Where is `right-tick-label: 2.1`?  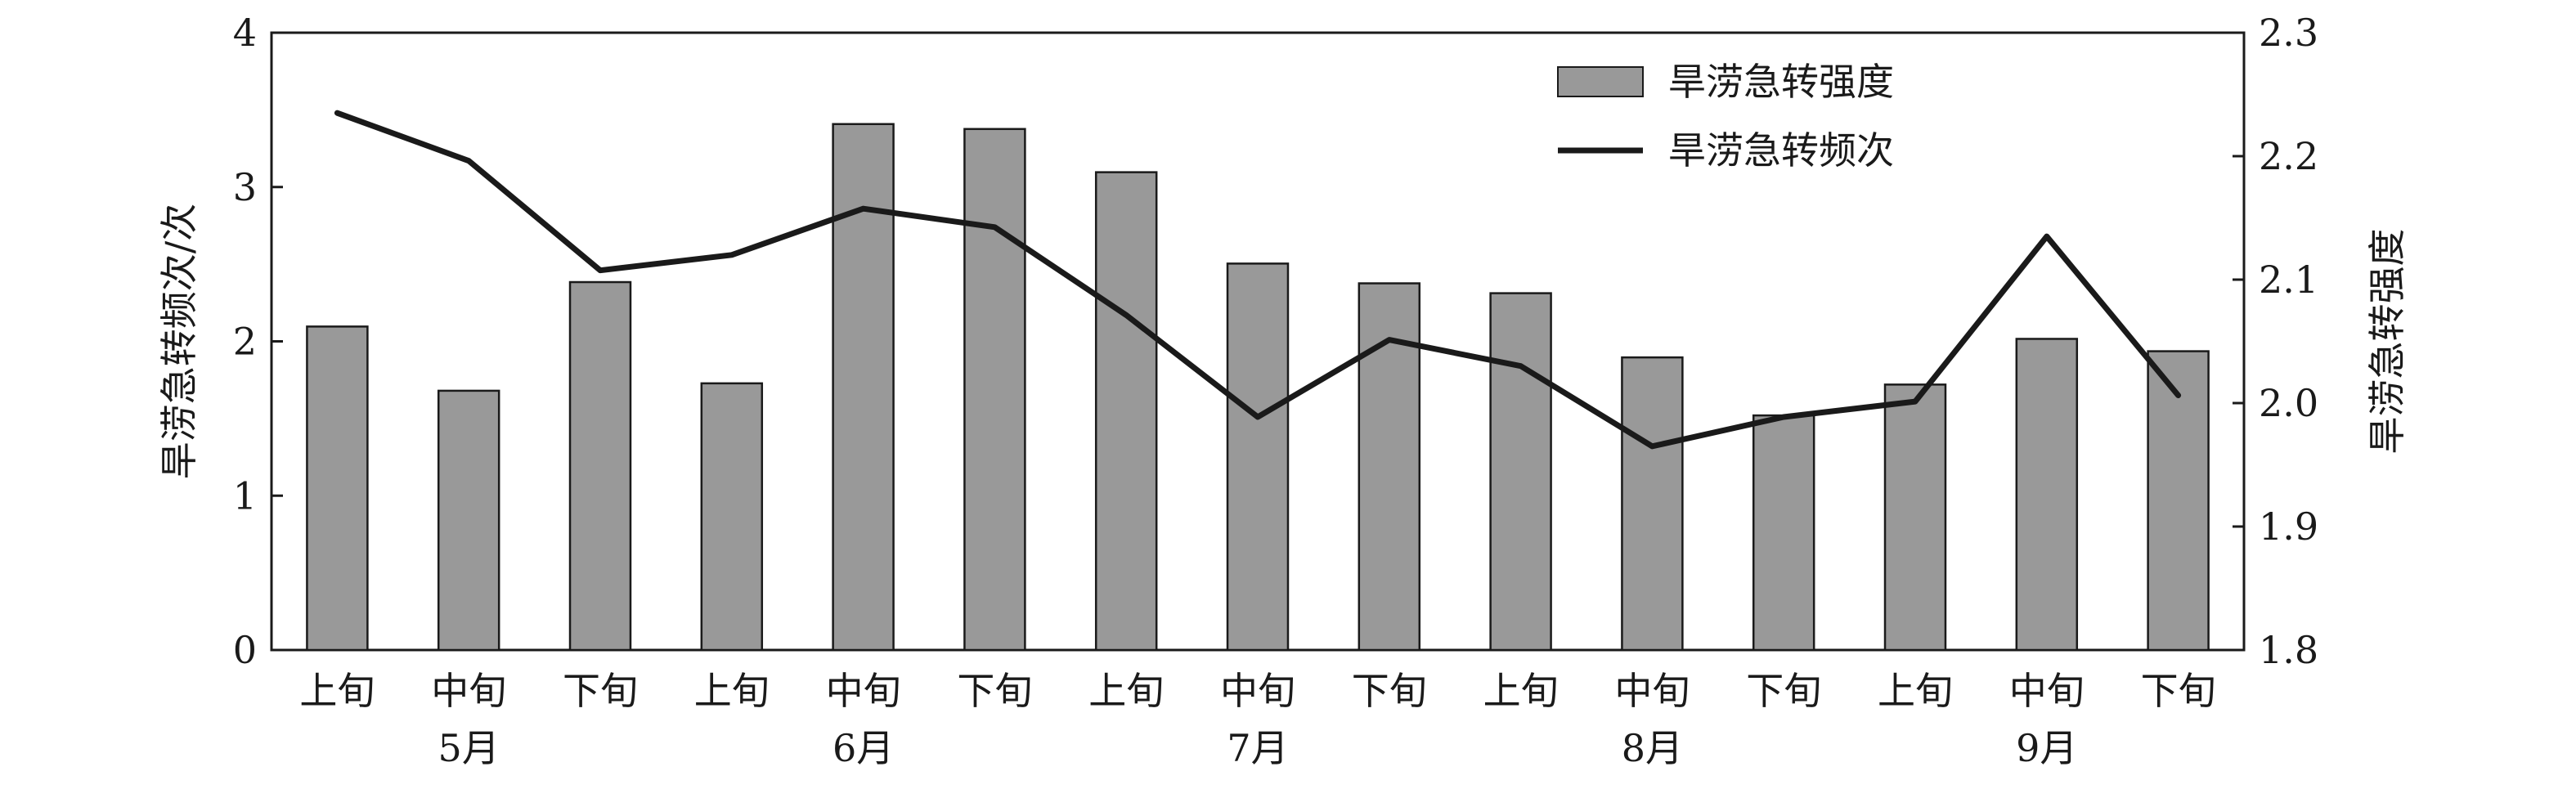
right-tick-label: 2.1 is located at coordinates (2288, 280).